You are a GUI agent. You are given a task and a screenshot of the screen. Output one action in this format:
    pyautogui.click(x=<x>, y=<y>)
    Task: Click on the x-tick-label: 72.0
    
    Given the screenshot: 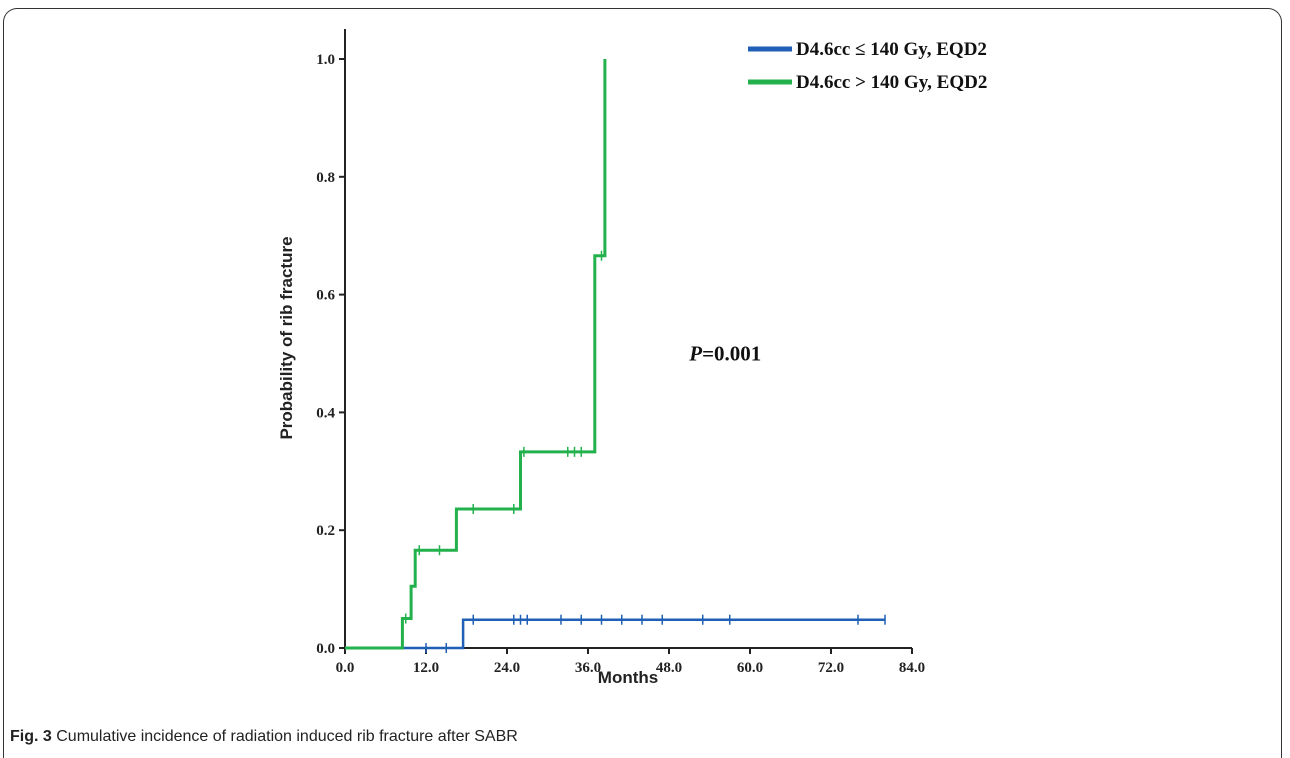 What is the action you would take?
    pyautogui.click(x=831, y=668)
    